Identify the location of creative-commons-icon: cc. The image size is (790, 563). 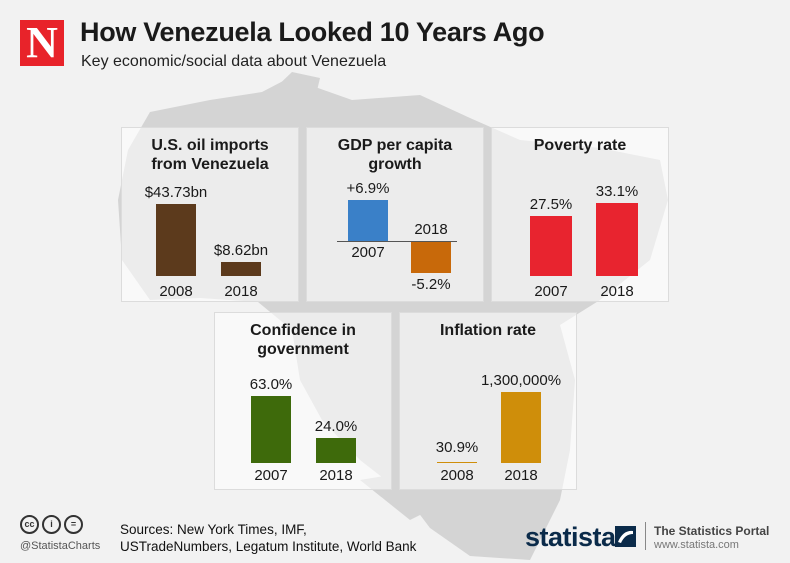
(29, 524).